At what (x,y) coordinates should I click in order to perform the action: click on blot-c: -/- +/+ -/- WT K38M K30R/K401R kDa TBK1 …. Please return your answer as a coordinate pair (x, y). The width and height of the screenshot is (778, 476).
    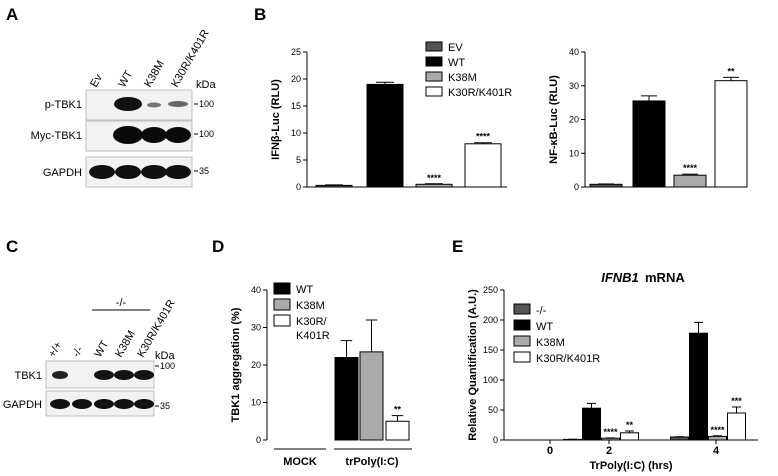
    Looking at the image, I should click on (90, 357).